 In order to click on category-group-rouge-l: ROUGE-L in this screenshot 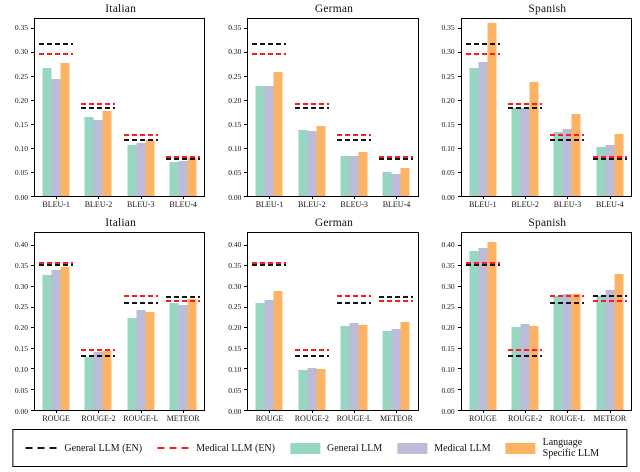, I will do `click(141, 328)`.